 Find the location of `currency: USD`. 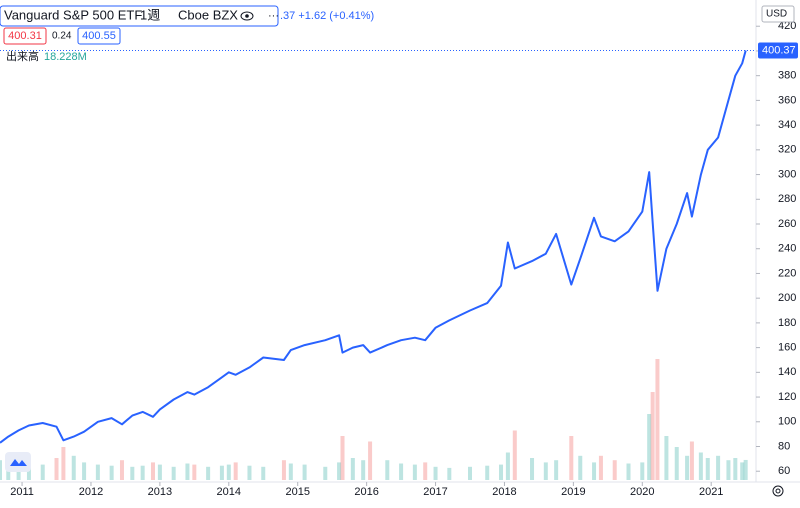

currency: USD is located at coordinates (776, 14).